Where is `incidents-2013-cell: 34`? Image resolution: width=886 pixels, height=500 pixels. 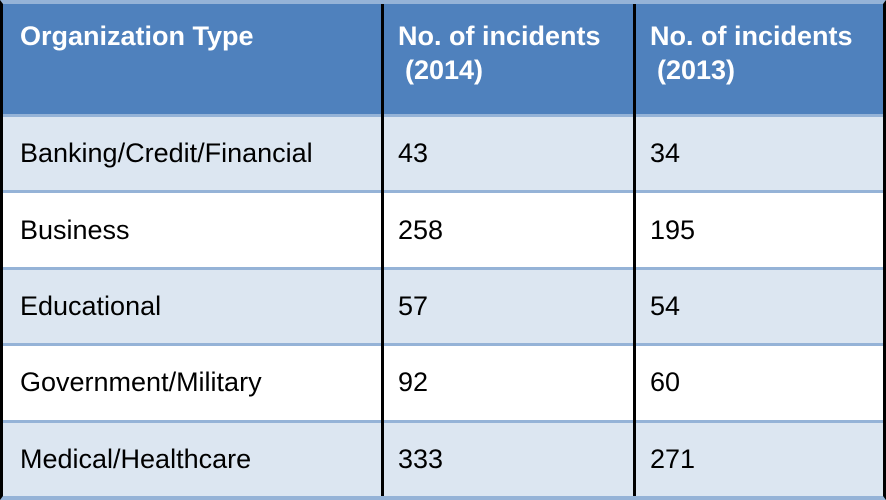
incidents-2013-cell: 34 is located at coordinates (665, 153).